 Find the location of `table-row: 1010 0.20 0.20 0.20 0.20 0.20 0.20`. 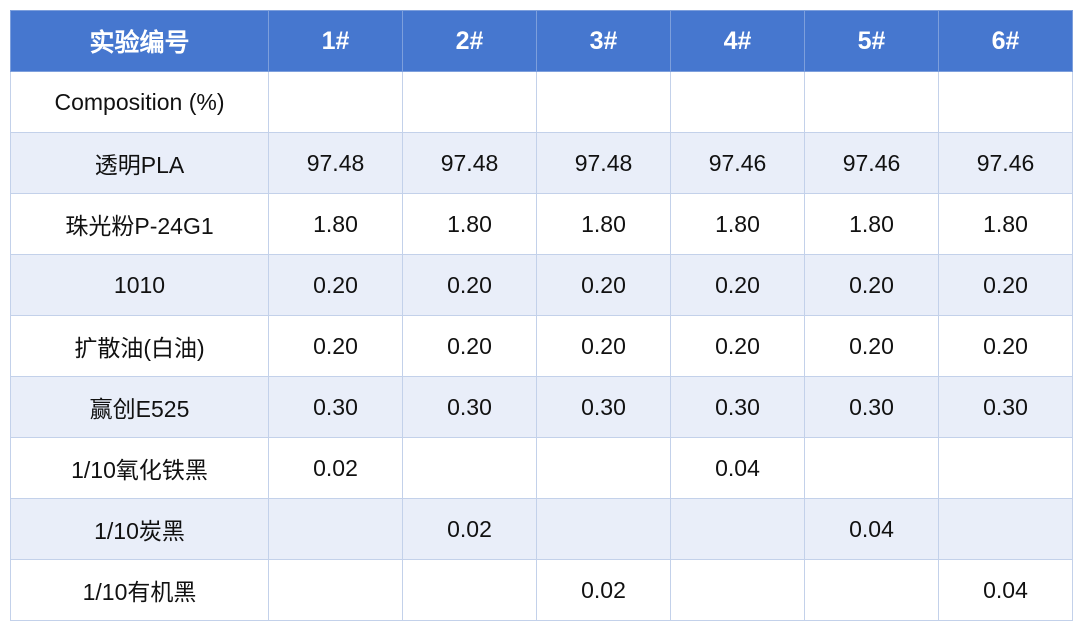

table-row: 1010 0.20 0.20 0.20 0.20 0.20 0.20 is located at coordinates (541, 285).